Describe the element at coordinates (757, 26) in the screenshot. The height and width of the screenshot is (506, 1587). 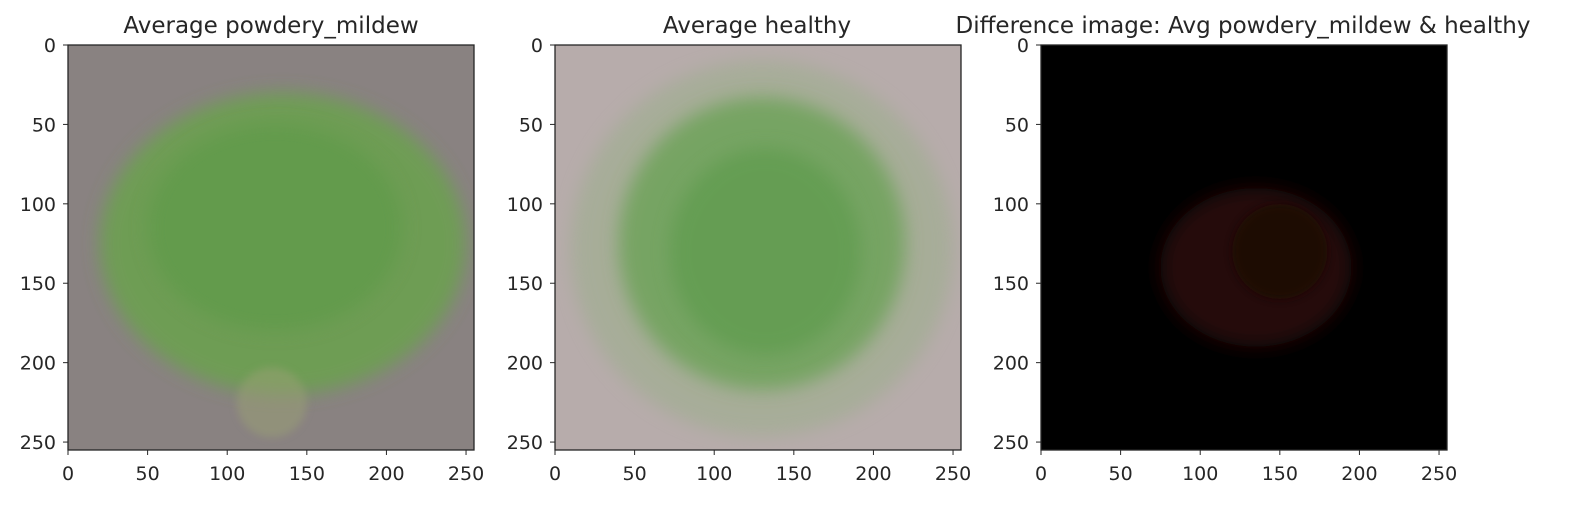
I see `chart-title: Average healthy` at that location.